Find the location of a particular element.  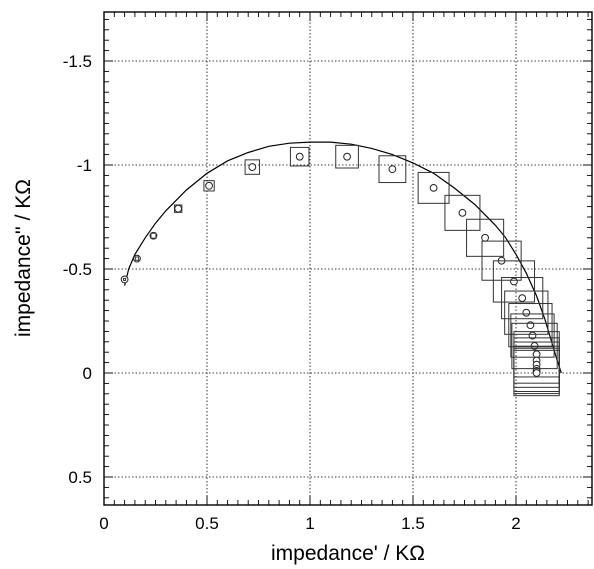

x-tick-label: 1.5 is located at coordinates (413, 523).